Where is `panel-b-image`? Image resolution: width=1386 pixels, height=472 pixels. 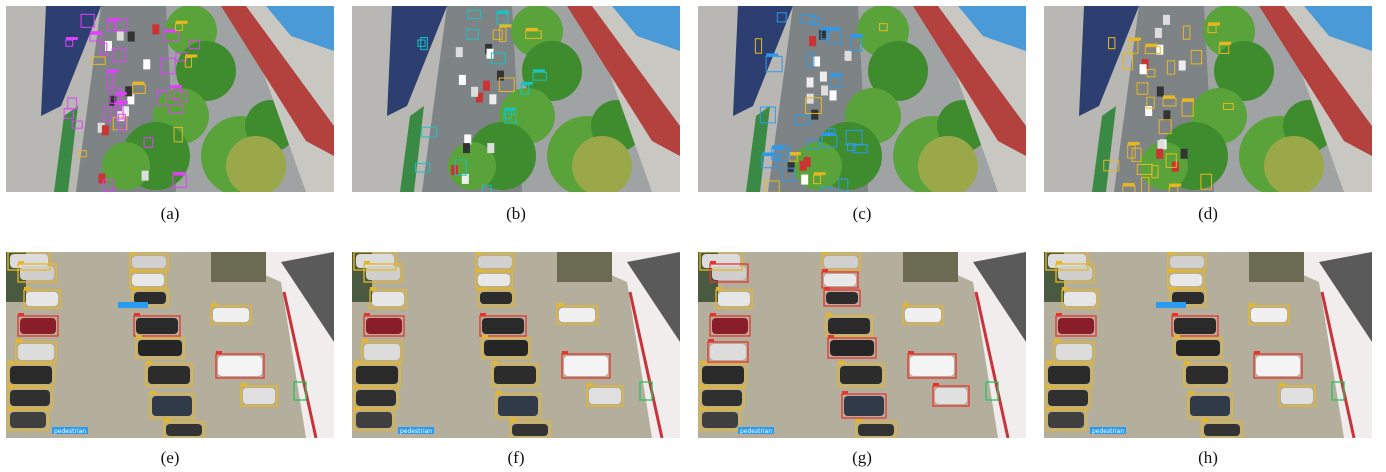
panel-b-image is located at coordinates (516, 99).